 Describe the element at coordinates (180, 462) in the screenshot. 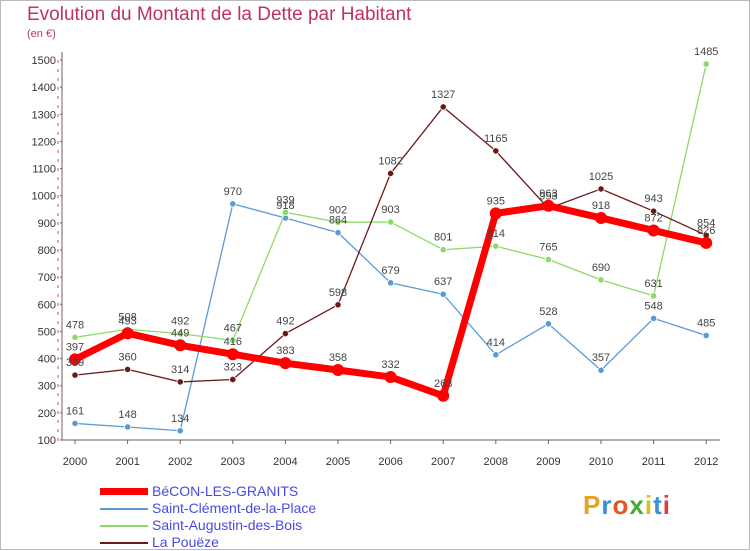

I see `x-tick-label: 2002` at that location.